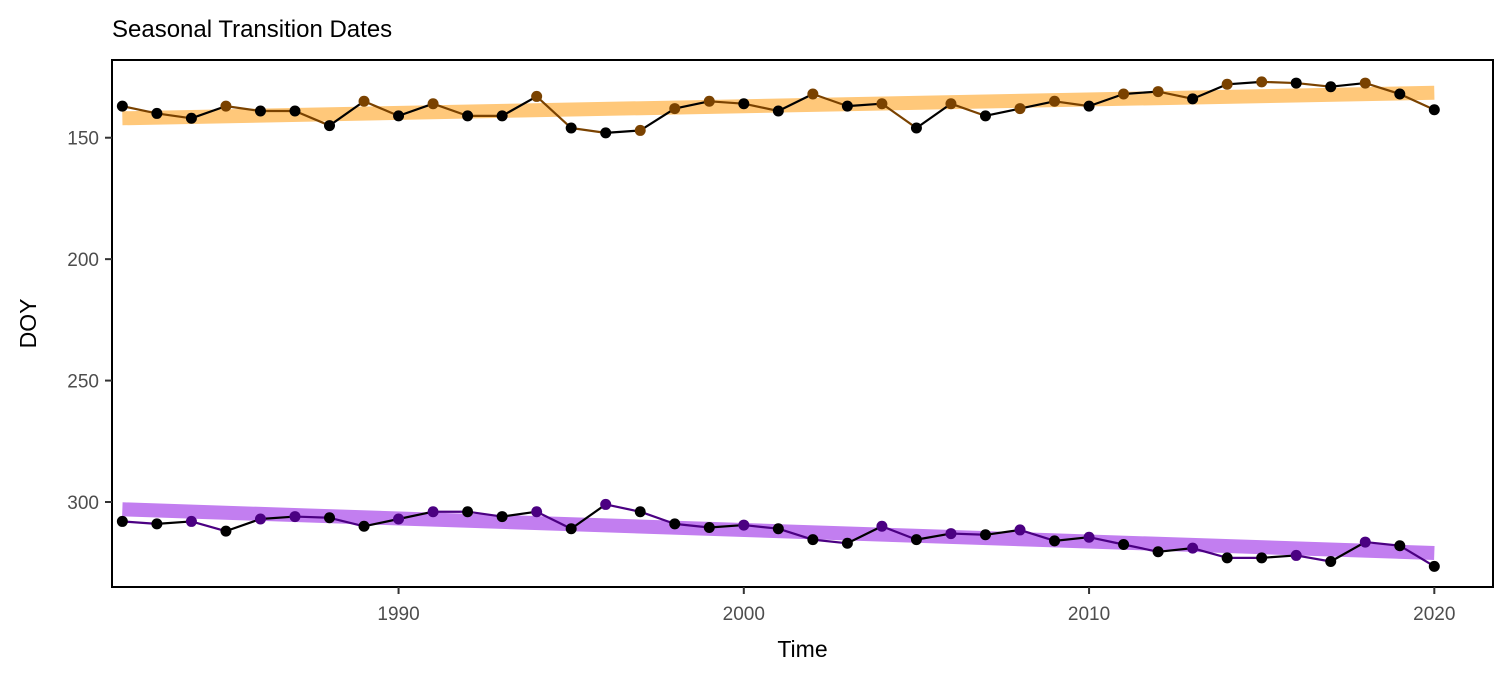 The width and height of the screenshot is (1512, 680). What do you see at coordinates (916, 606) in the screenshot?
I see `x-axis: 1990 2000 2010 2020` at bounding box center [916, 606].